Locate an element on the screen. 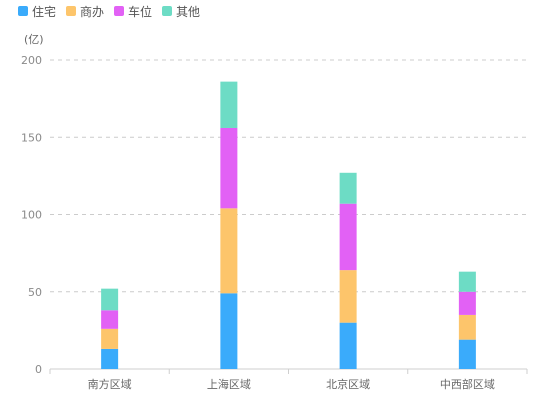 The image size is (550, 420). legend-item-residential: 住宅 is located at coordinates (37, 11).